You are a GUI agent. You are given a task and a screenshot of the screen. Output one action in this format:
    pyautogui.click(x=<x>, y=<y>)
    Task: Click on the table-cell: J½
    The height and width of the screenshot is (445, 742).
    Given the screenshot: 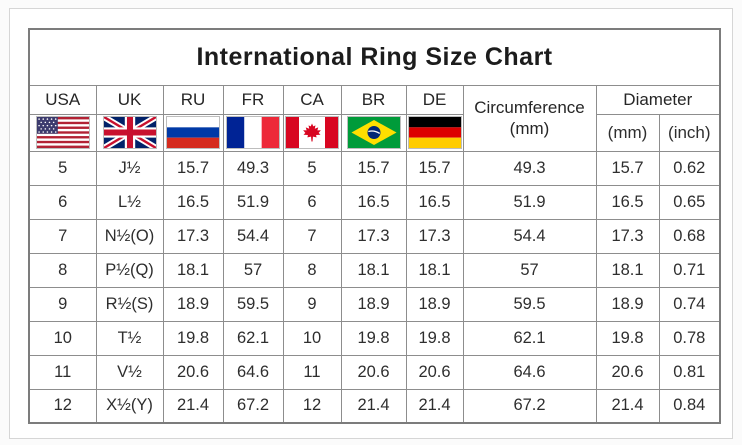 What is the action you would take?
    pyautogui.click(x=129, y=168)
    